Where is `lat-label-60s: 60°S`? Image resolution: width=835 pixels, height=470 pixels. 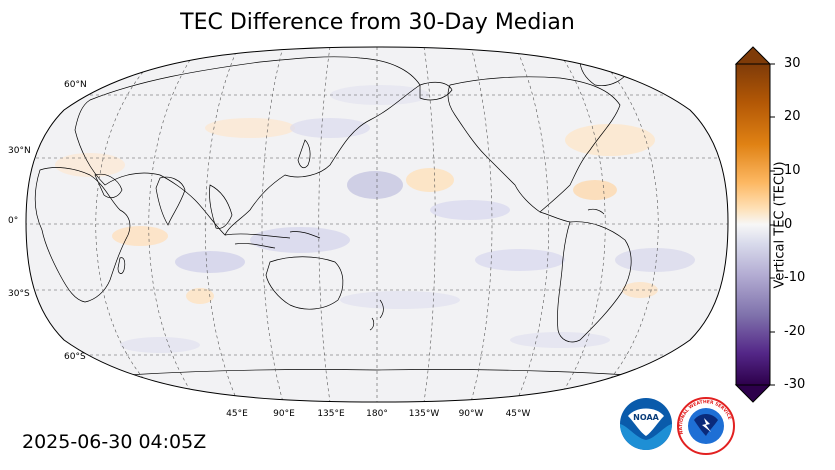
lat-label-60s: 60°S is located at coordinates (75, 357).